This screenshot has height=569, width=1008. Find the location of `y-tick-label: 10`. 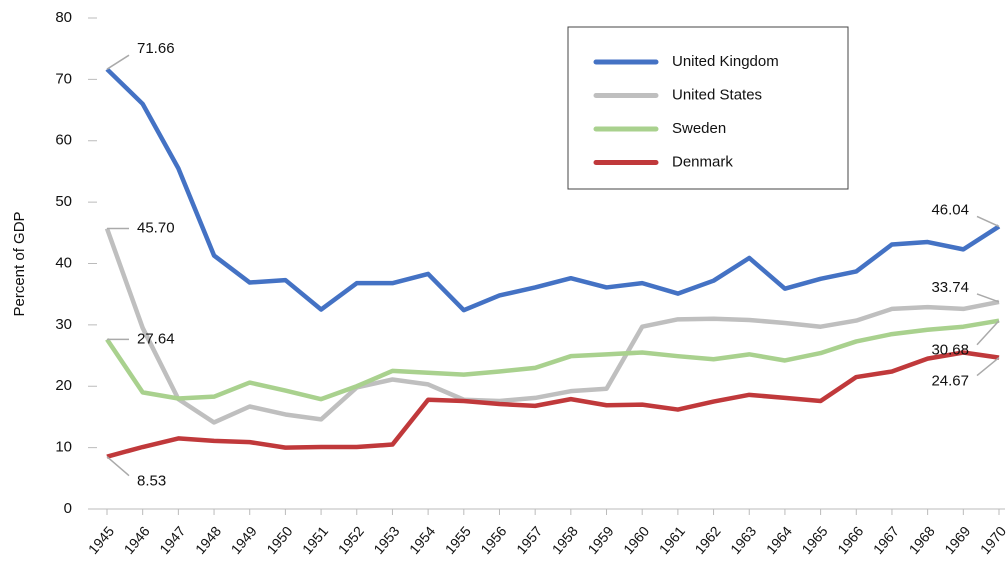

y-tick-label: 10 is located at coordinates (63, 447).